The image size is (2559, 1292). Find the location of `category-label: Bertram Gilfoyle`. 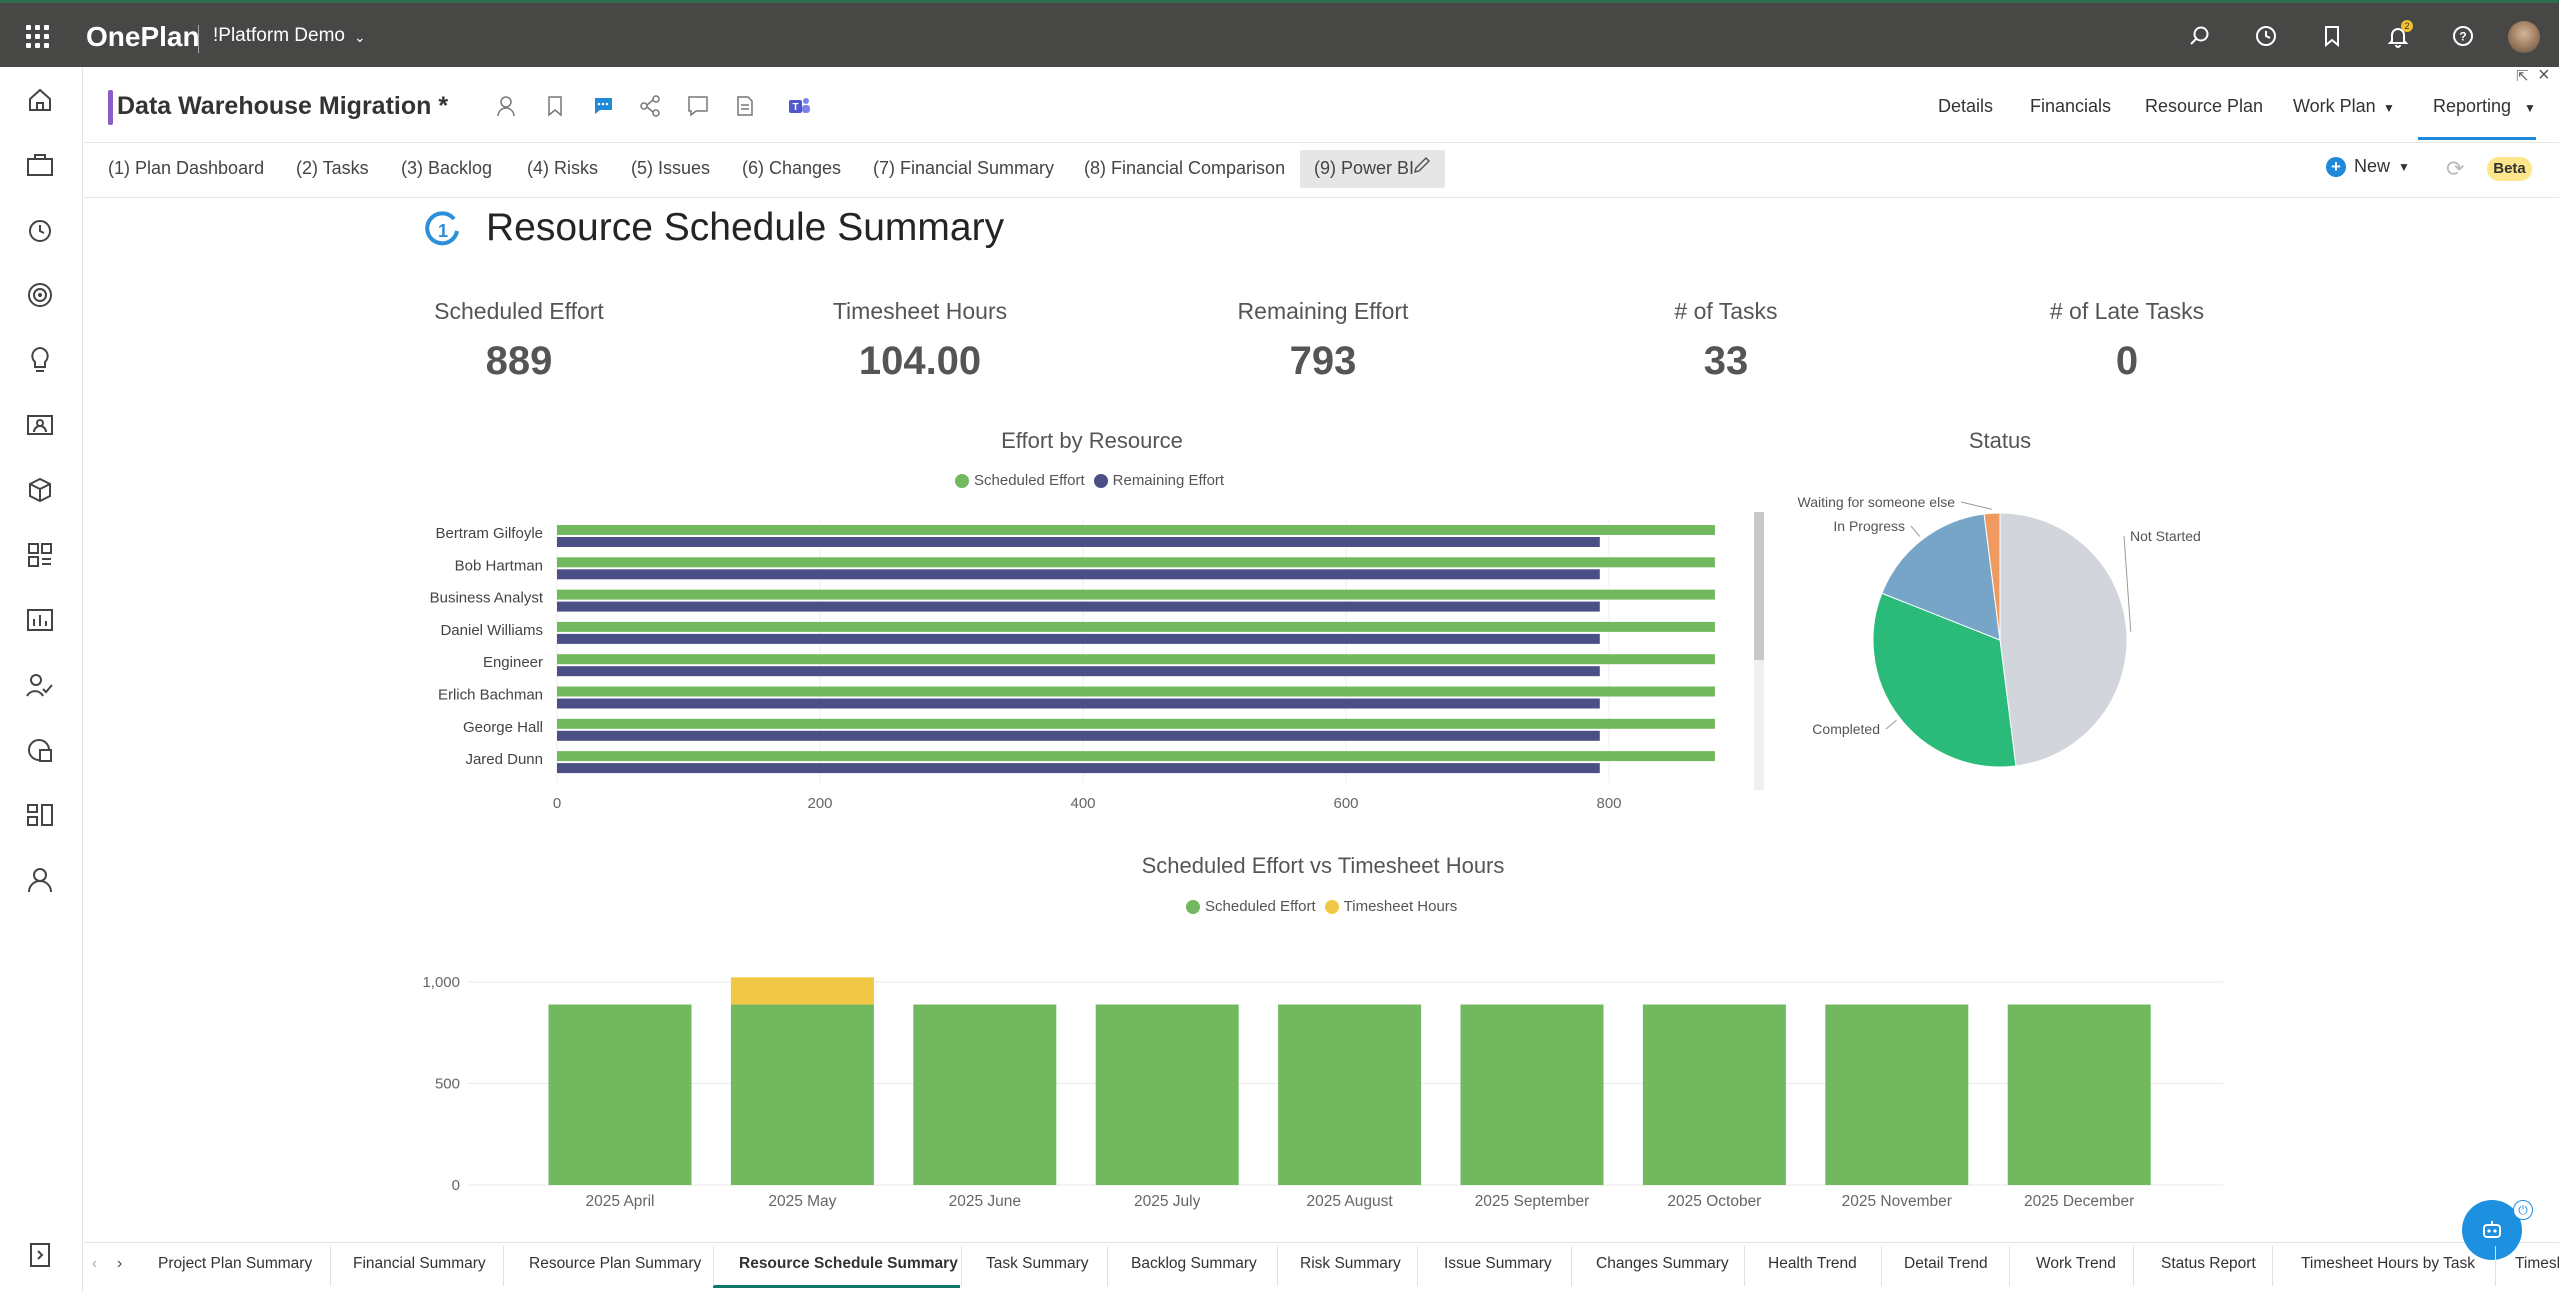

category-label: Bertram Gilfoyle is located at coordinates (489, 533).